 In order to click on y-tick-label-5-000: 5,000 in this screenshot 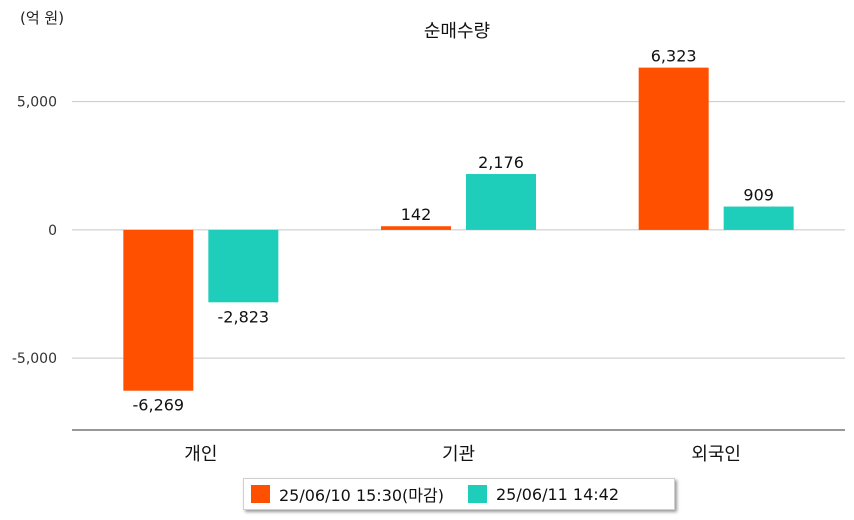, I will do `click(37, 103)`.